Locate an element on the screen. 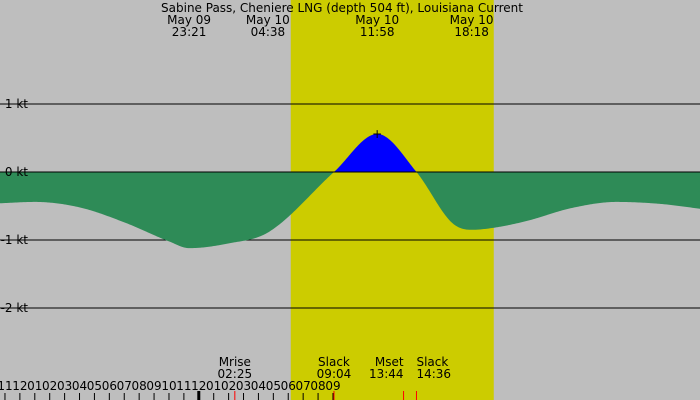 The width and height of the screenshot is (700, 400). bottom-event-time: 02:25 is located at coordinates (235, 374).